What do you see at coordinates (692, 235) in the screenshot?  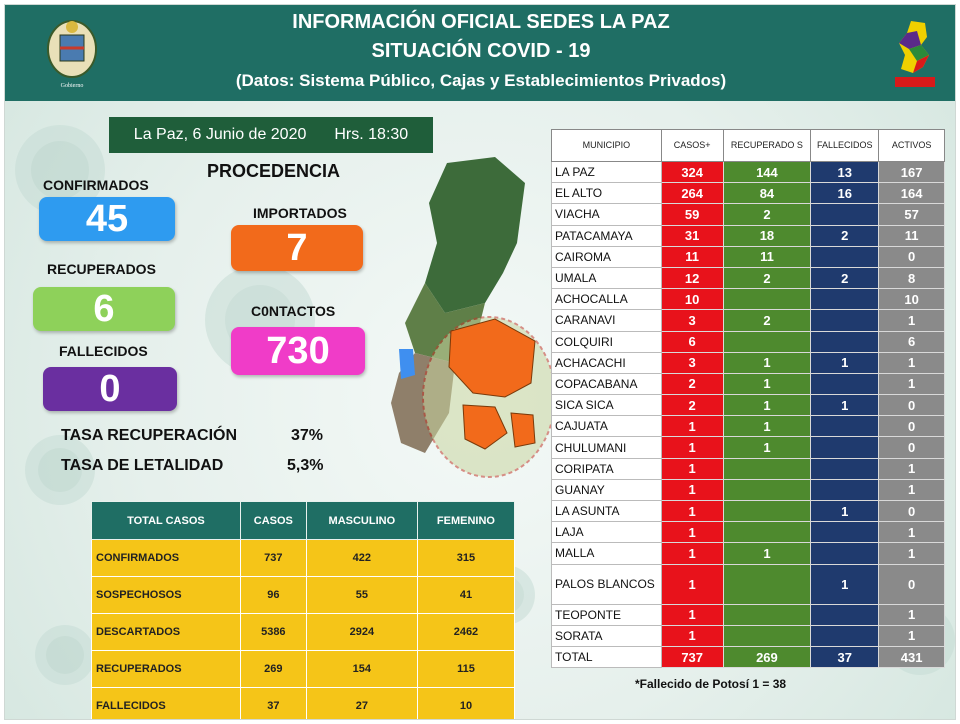 I see `table-cell: 31` at bounding box center [692, 235].